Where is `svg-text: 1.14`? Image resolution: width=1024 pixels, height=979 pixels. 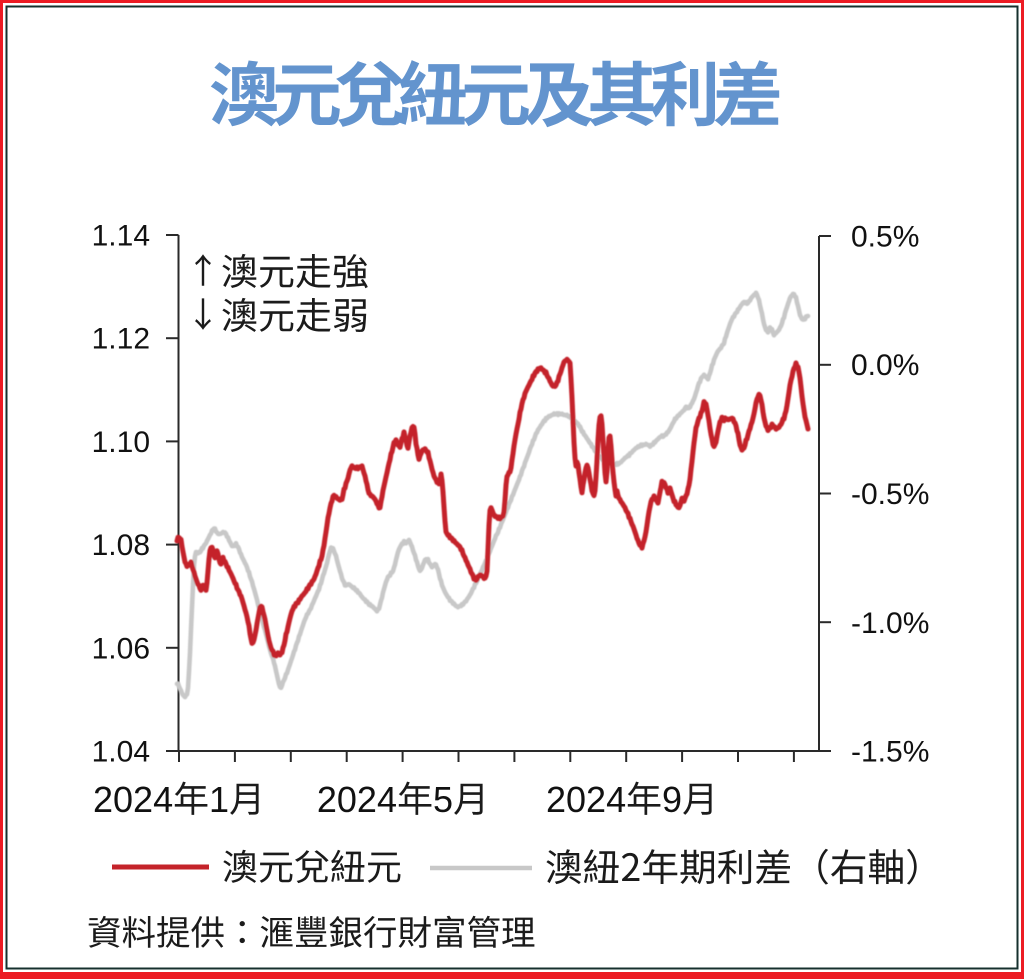 svg-text: 1.14 is located at coordinates (121, 236).